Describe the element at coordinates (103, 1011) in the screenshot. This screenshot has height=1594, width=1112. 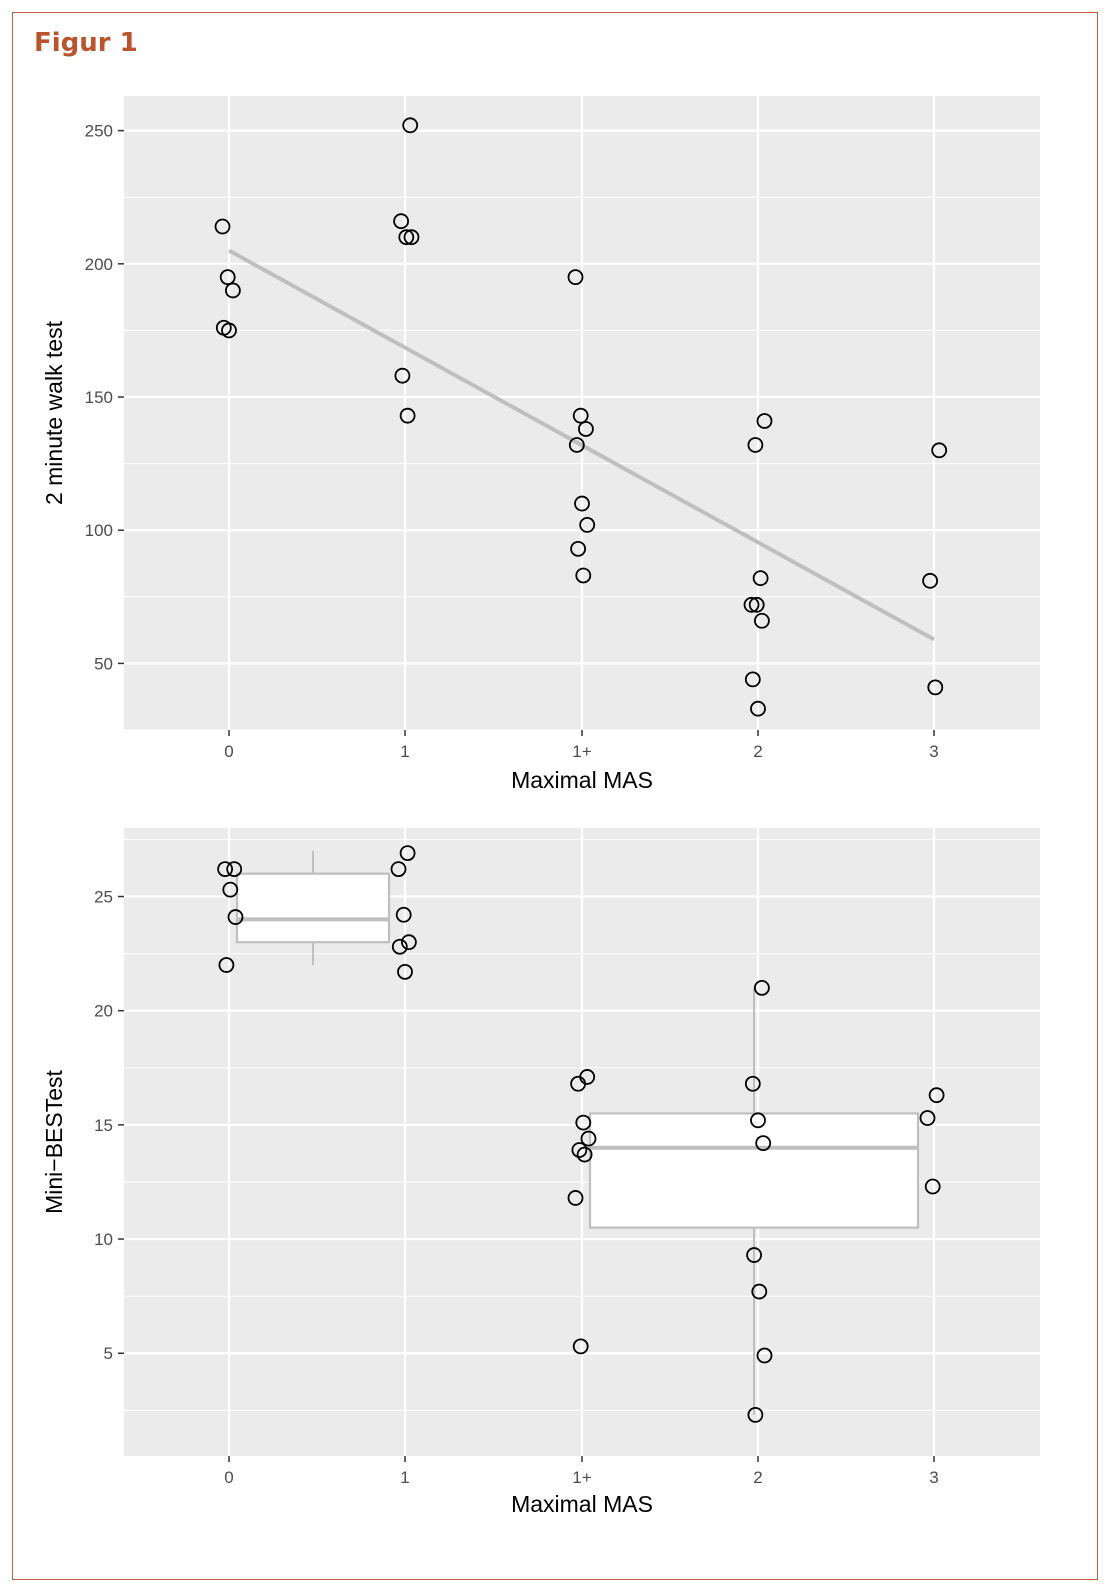
I see `y-tick-label: 20` at that location.